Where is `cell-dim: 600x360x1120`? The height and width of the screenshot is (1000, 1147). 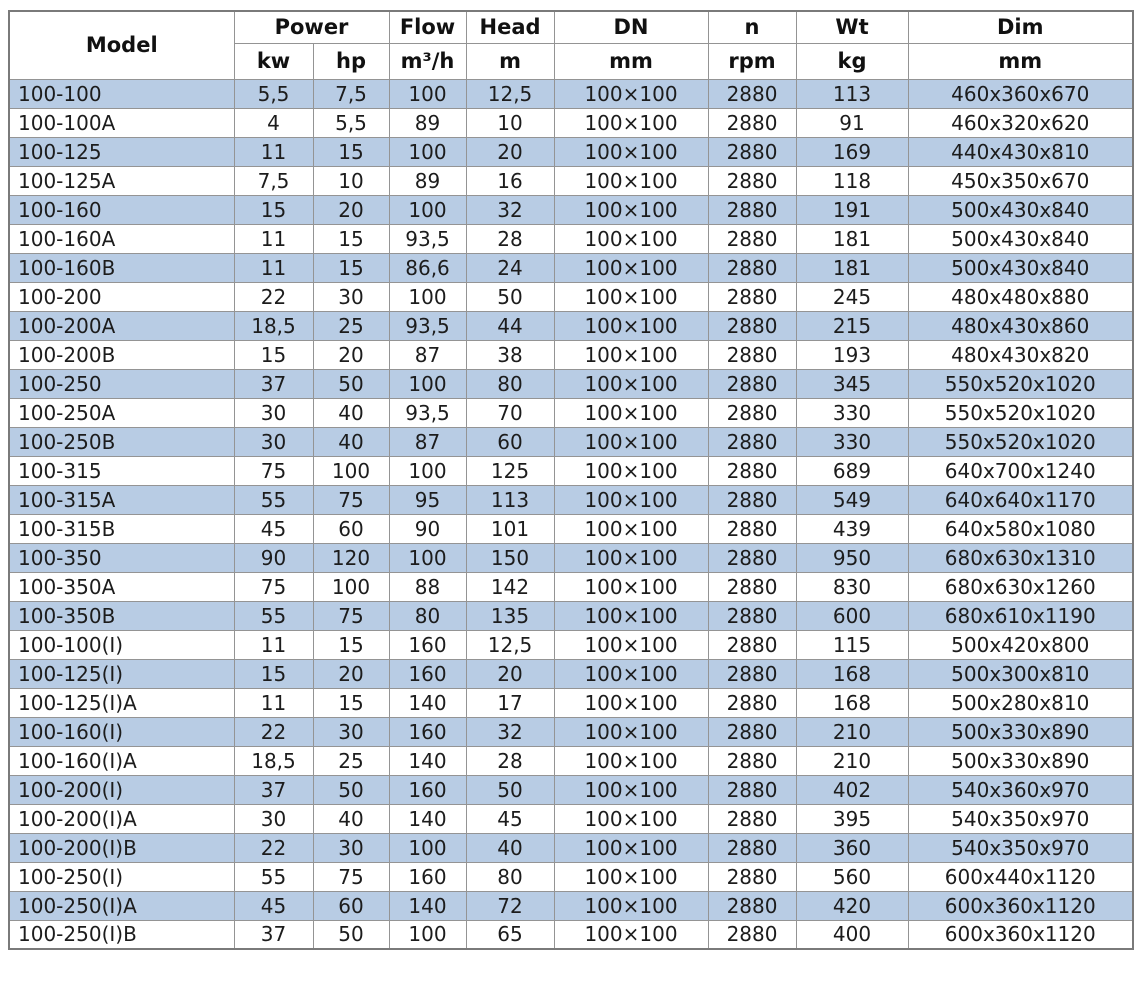 cell-dim: 600x360x1120 is located at coordinates (1020, 905).